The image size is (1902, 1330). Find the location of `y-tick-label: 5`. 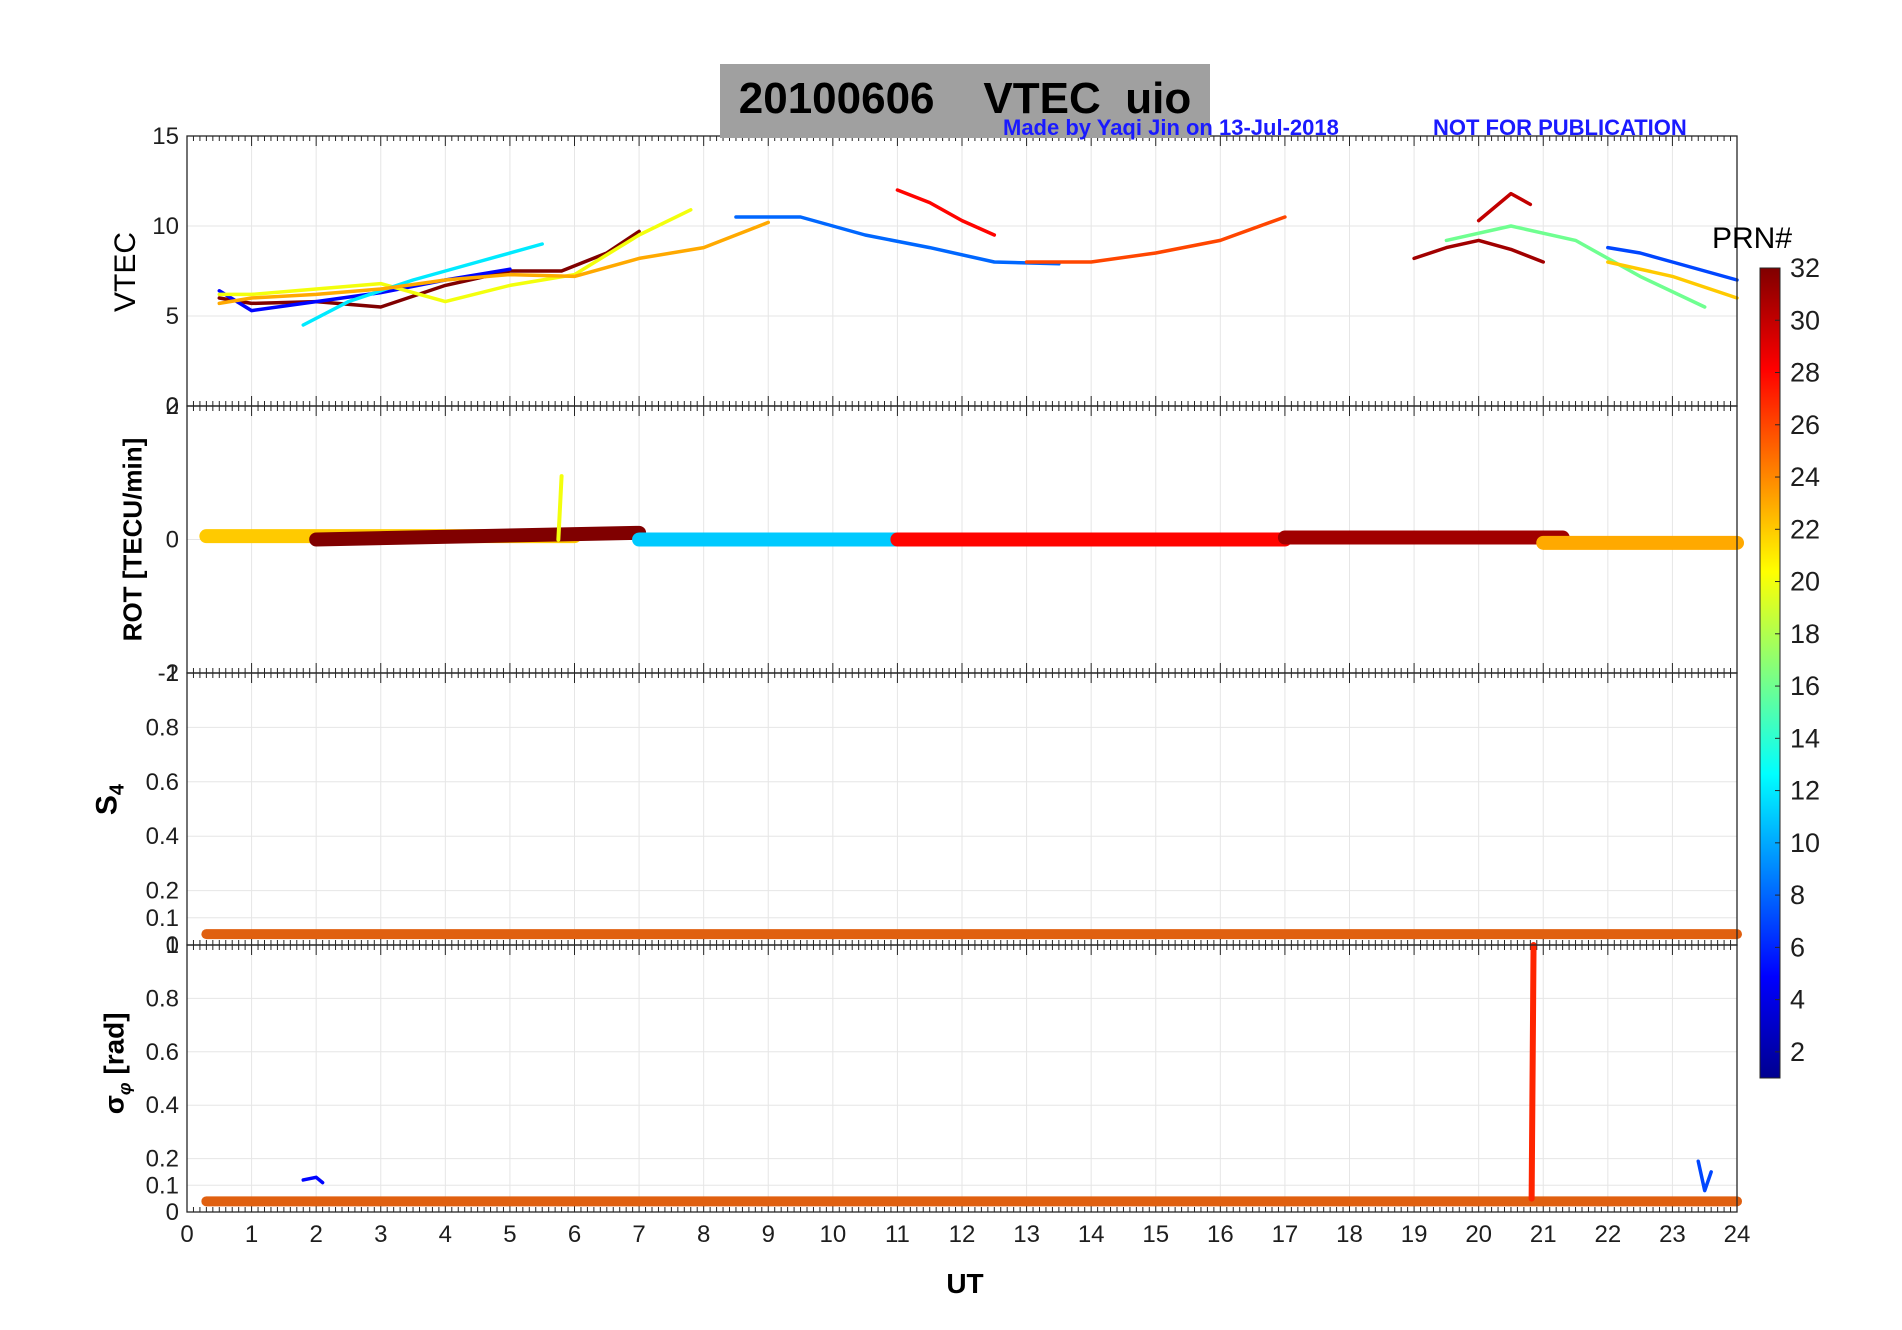

y-tick-label: 5 is located at coordinates (172, 316).